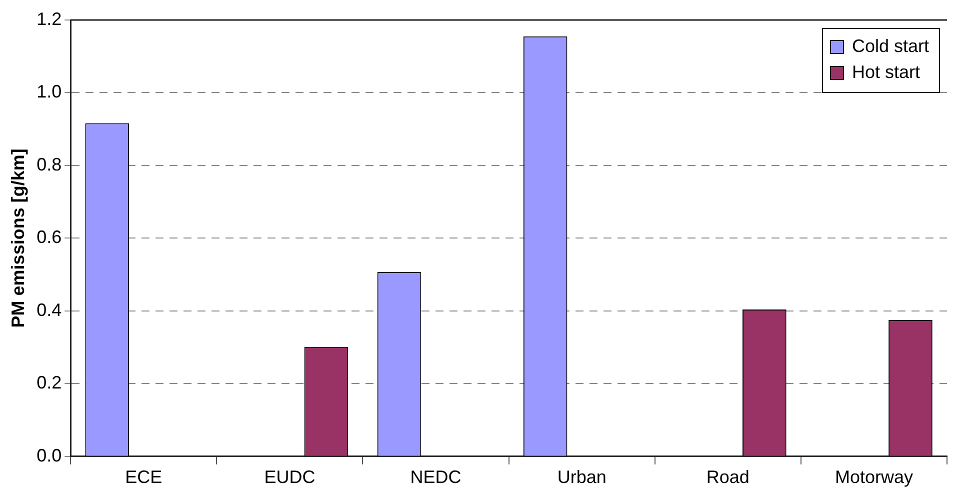 The image size is (959, 496). I want to click on y-tick-label: 0.4, so click(49, 310).